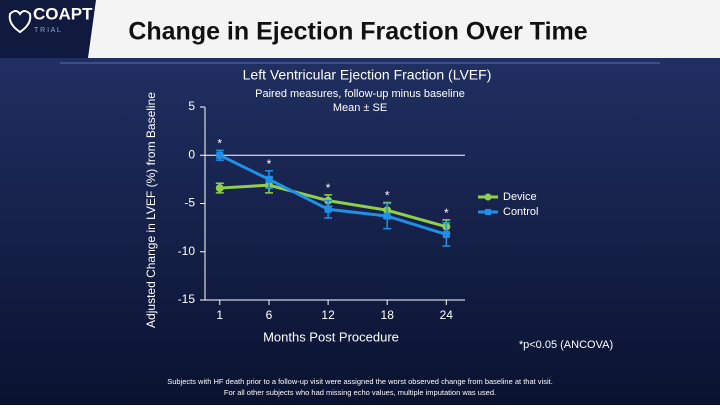 Image resolution: width=720 pixels, height=410 pixels. What do you see at coordinates (520, 197) in the screenshot?
I see `legend-label: Device` at bounding box center [520, 197].